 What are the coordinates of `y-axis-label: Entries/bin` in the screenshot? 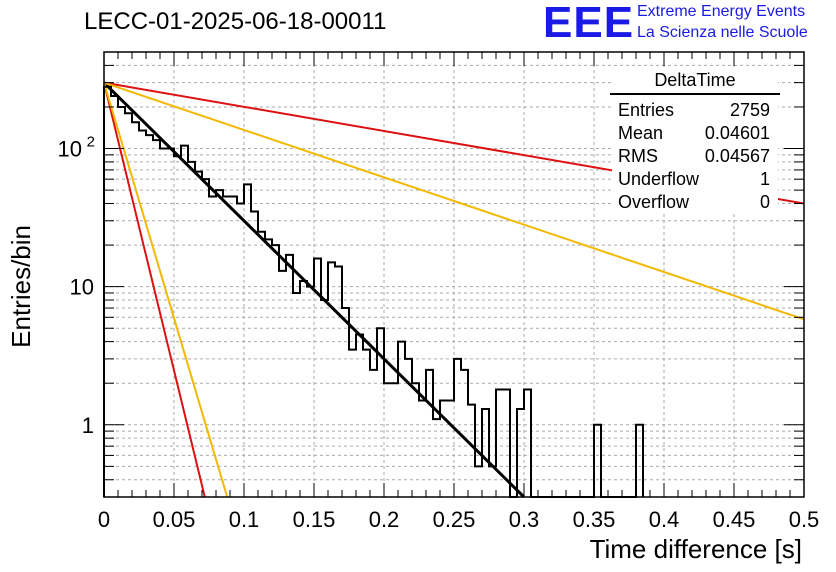 It's located at (21, 286).